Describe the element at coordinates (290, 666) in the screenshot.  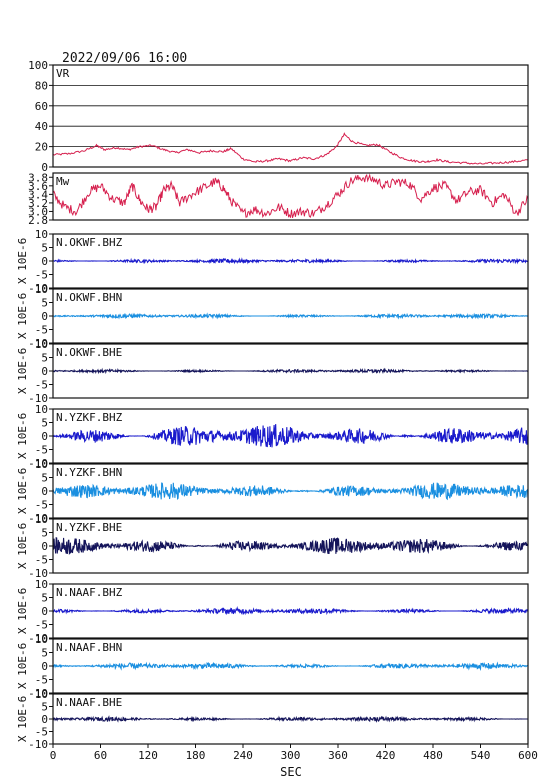
I see `trace-N.NAAF.BHN` at that location.